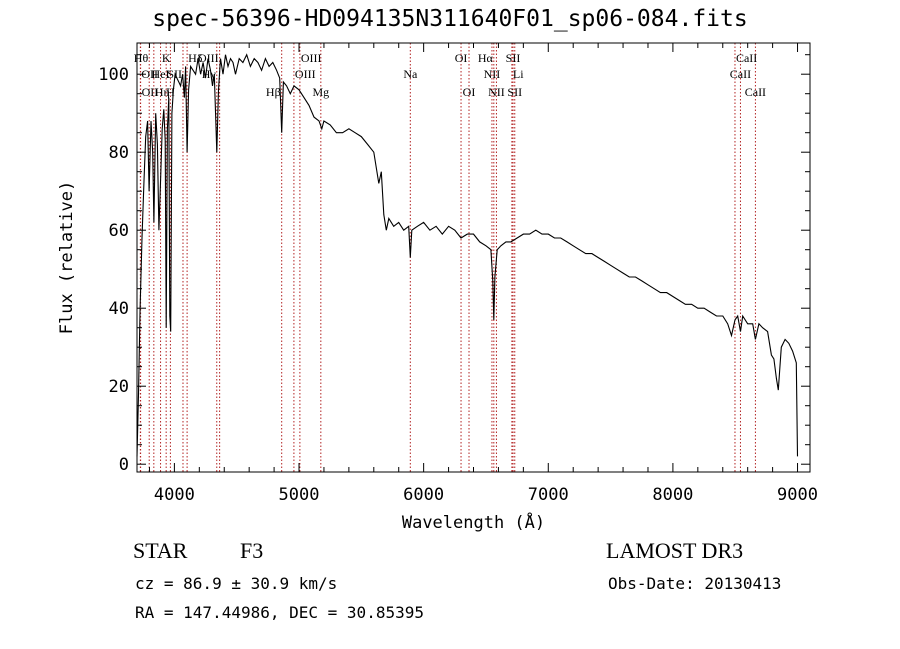  What do you see at coordinates (236, 583) in the screenshot?
I see `redshift-readout: cz = 86.9 ± 30.9 km/s` at bounding box center [236, 583].